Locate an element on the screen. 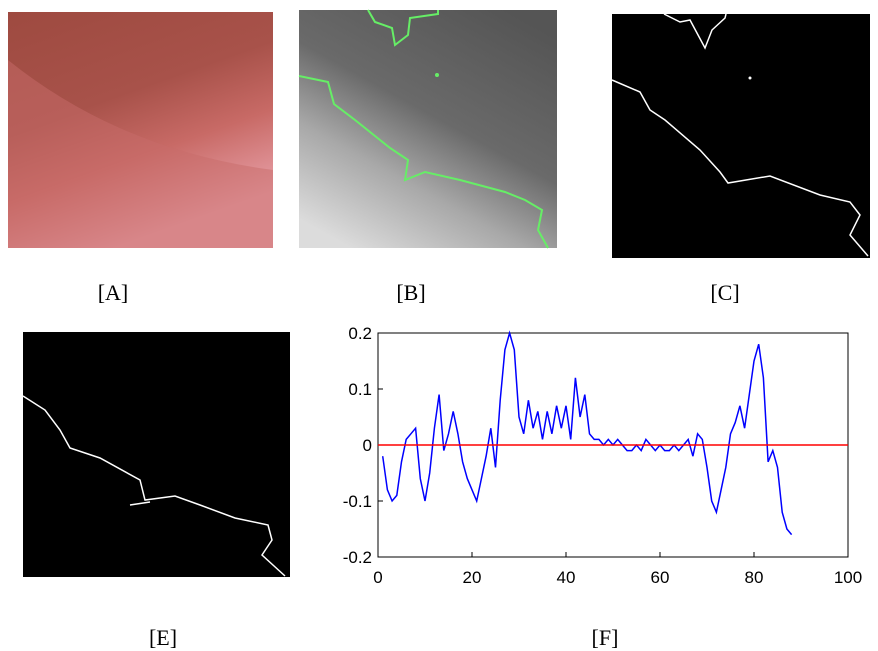  data-line is located at coordinates (587, 433).